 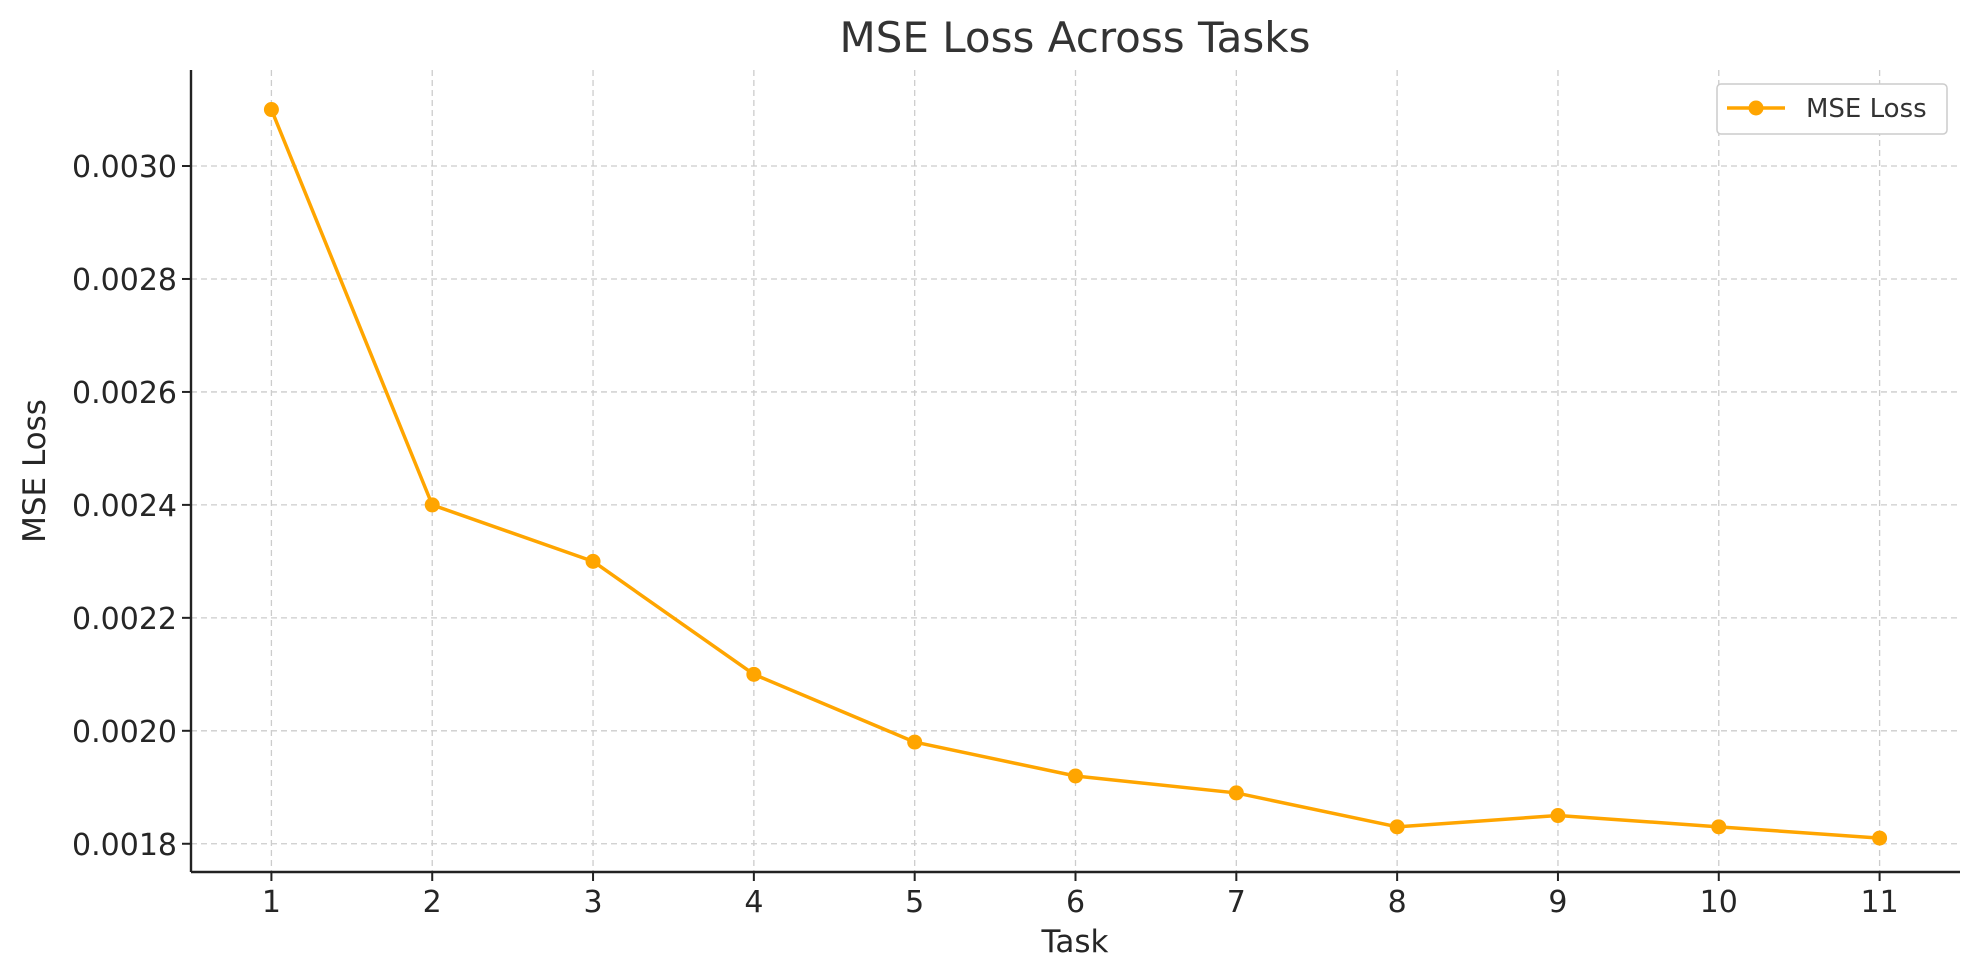 What do you see at coordinates (124, 845) in the screenshot?
I see `y-tick-label: 0.0018` at bounding box center [124, 845].